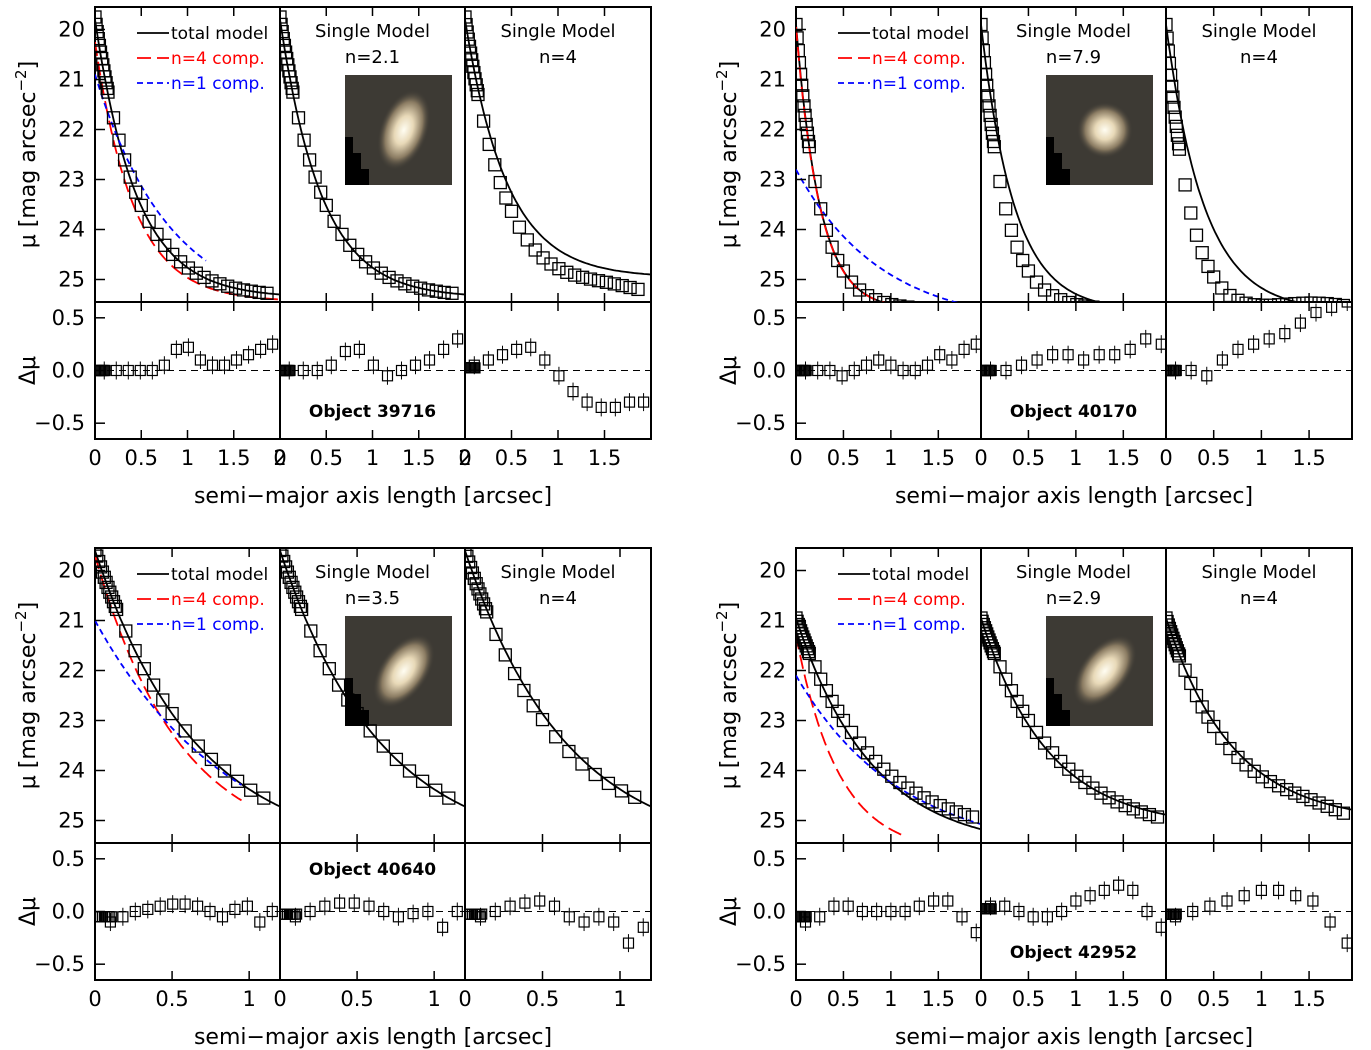  What do you see at coordinates (772, 621) in the screenshot?
I see `y-tick-label: 21` at bounding box center [772, 621].